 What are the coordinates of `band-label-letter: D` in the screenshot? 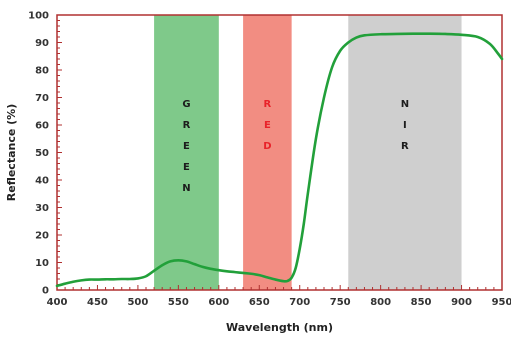 It's located at (267, 146).